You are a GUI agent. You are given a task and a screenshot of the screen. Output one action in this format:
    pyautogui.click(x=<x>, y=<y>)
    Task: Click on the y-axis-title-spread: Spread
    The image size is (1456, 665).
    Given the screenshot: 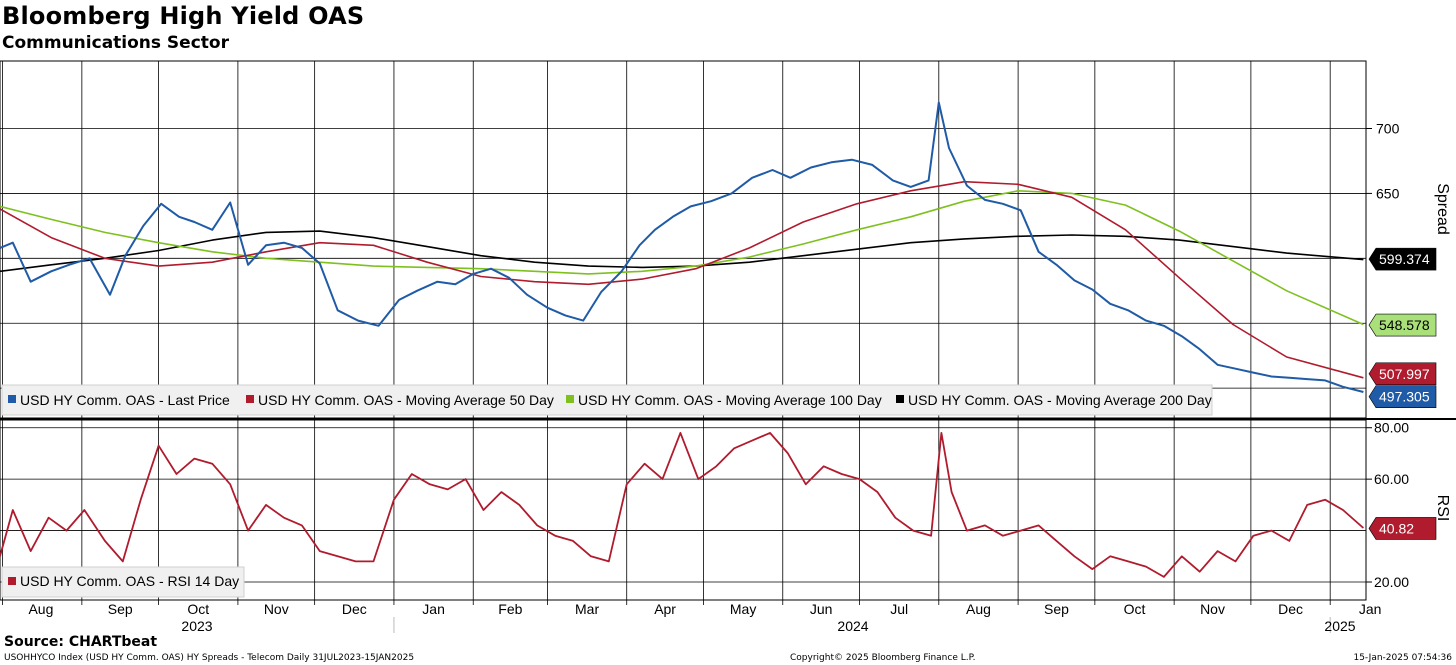 What is the action you would take?
    pyautogui.click(x=1442, y=209)
    